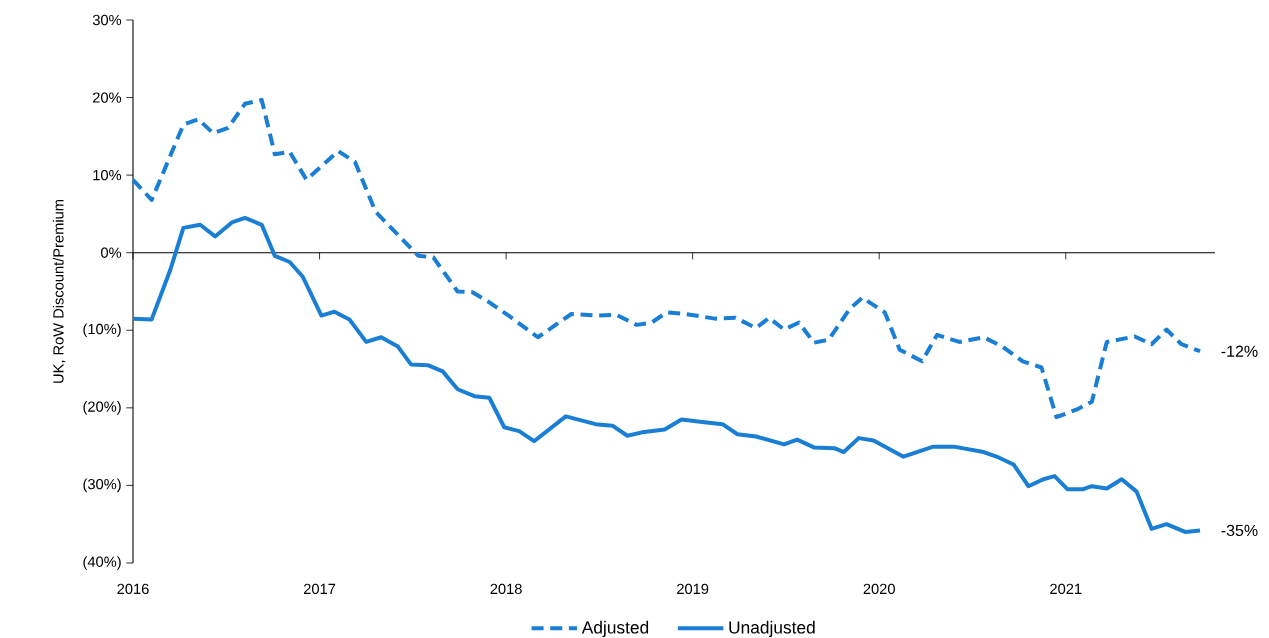  What do you see at coordinates (1239, 530) in the screenshot?
I see `annotation: -35%` at bounding box center [1239, 530].